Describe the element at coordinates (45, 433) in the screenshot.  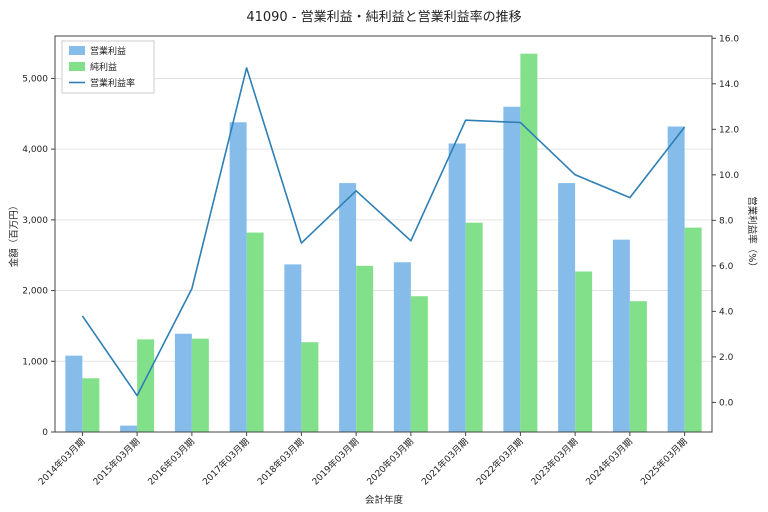
I see `y-tick-label-left: 0` at that location.